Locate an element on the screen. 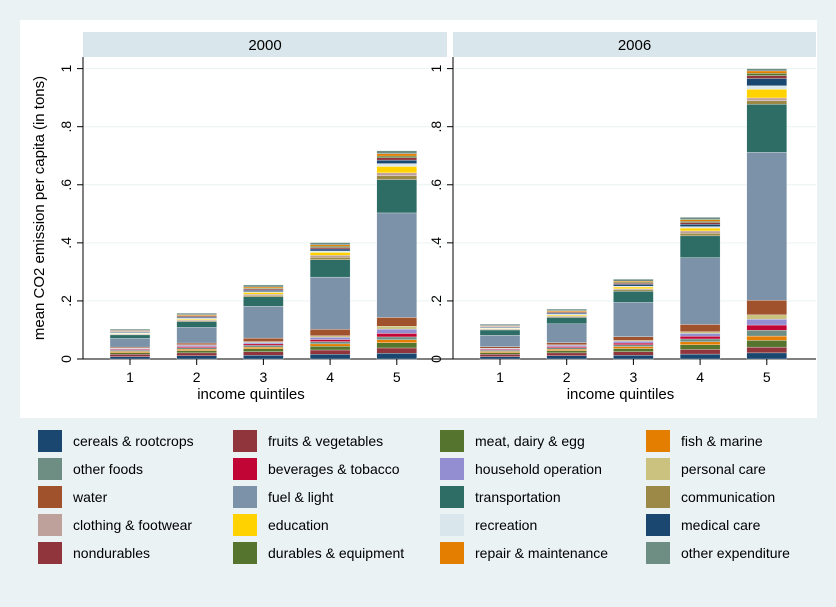 This screenshot has height=607, width=836. x-axis-label: income quintiles is located at coordinates (251, 394).